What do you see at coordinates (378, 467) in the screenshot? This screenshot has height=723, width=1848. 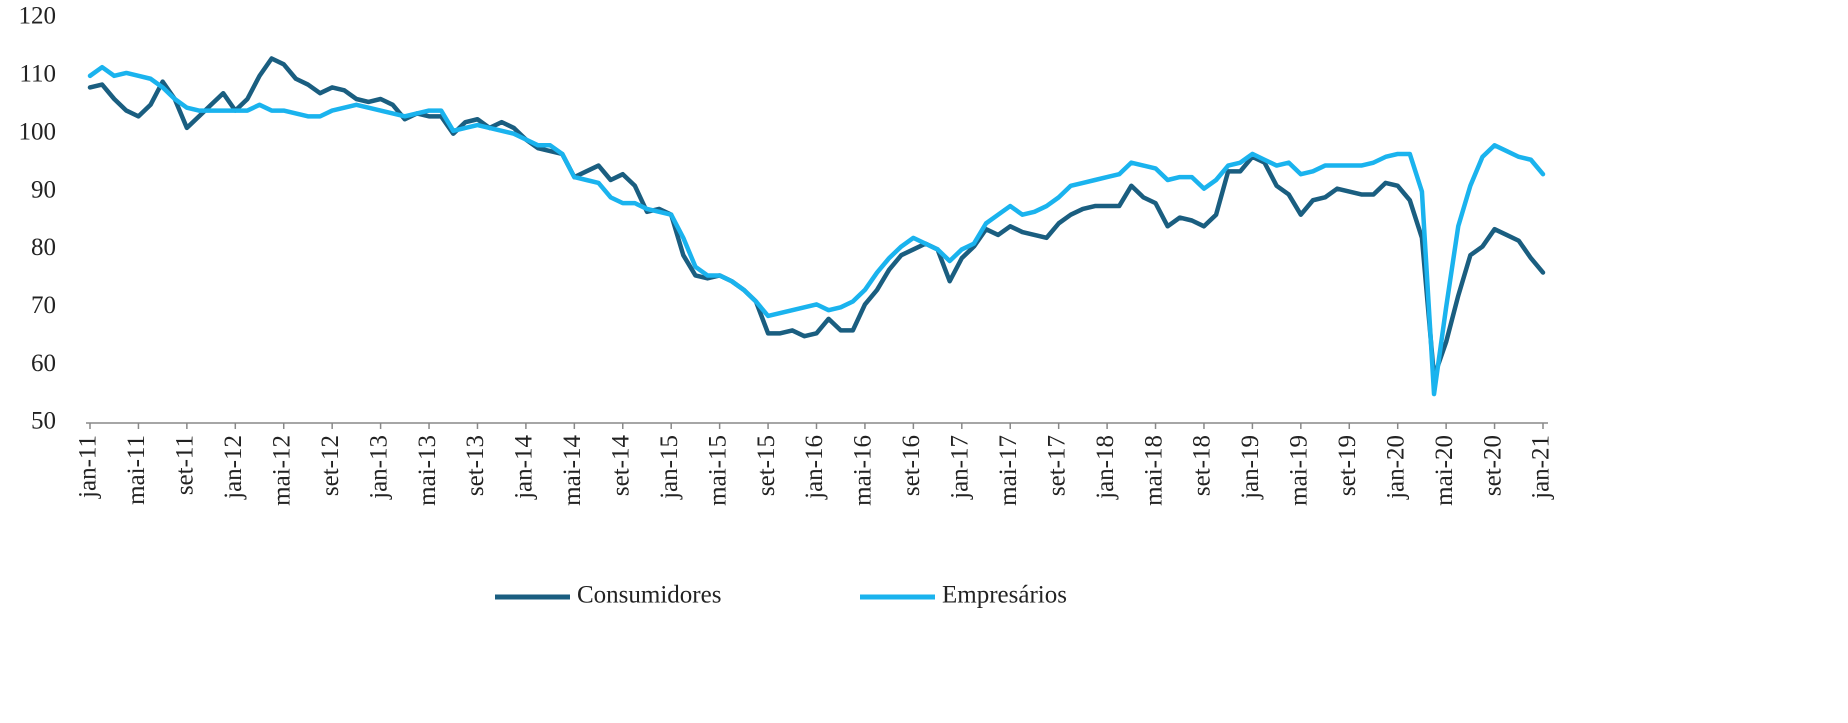 I see `x-tick-label: jan-13` at bounding box center [378, 467].